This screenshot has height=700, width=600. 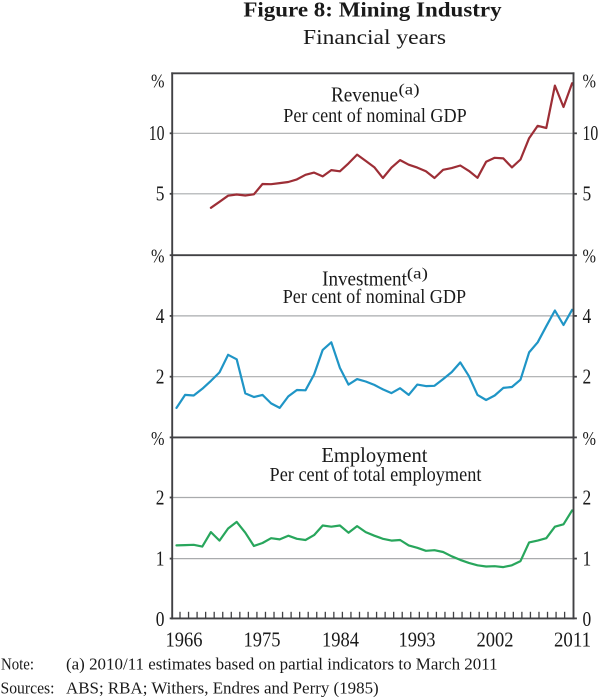 I want to click on svg-text: 1966, so click(x=184, y=640).